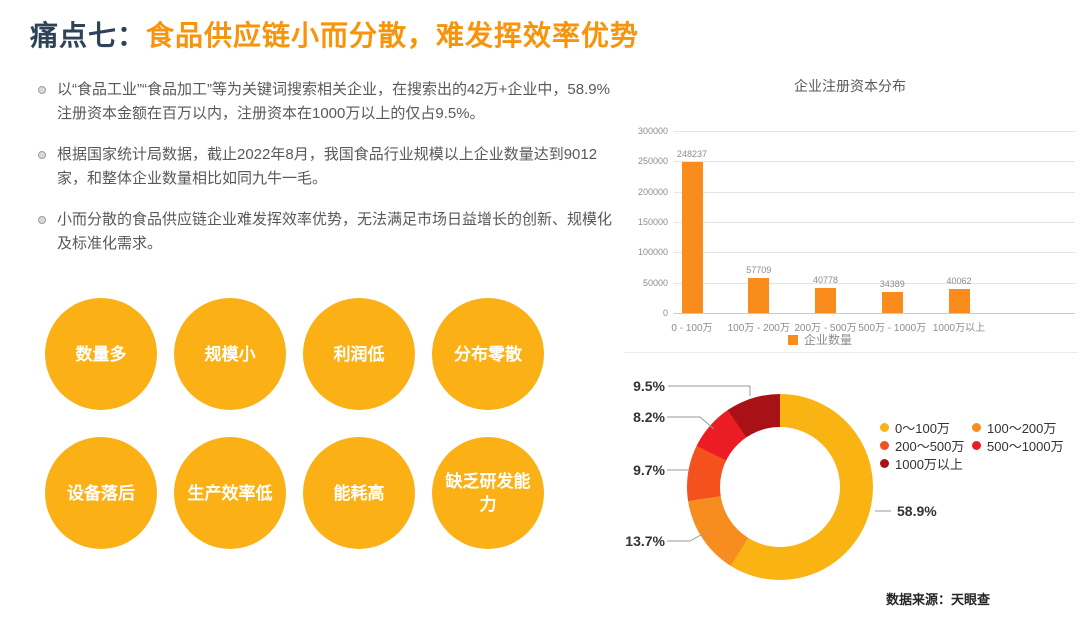 Image resolution: width=1080 pixels, height=631 pixels. What do you see at coordinates (892, 284) in the screenshot?
I see `bar-value-label: 34389` at bounding box center [892, 284].